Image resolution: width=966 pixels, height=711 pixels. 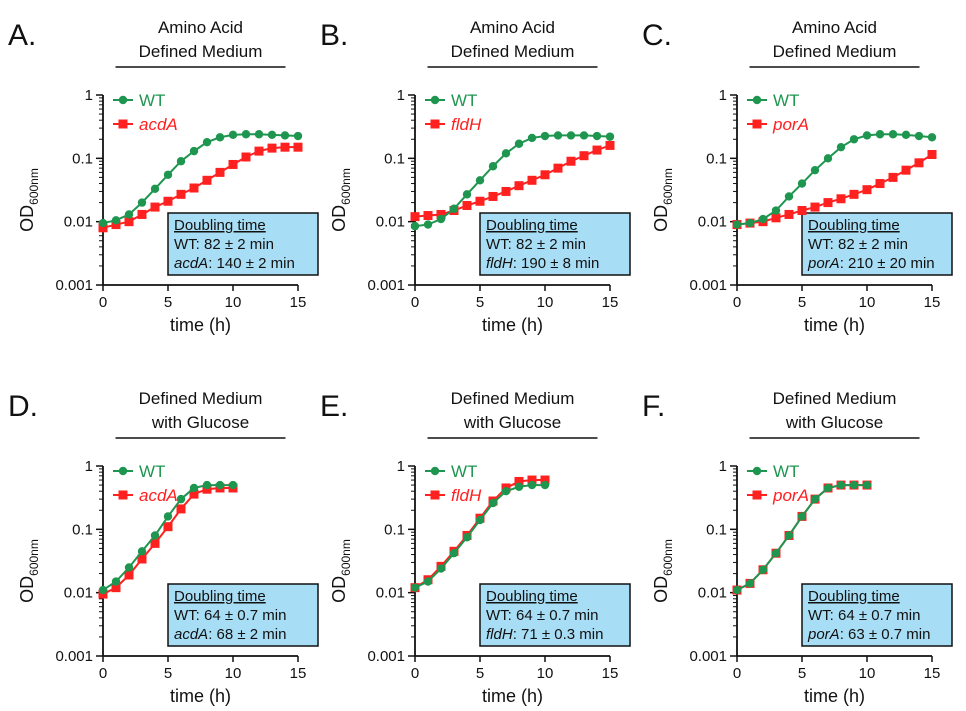 What do you see at coordinates (78, 593) in the screenshot?
I see `y-tick-label: 0.01` at bounding box center [78, 593].